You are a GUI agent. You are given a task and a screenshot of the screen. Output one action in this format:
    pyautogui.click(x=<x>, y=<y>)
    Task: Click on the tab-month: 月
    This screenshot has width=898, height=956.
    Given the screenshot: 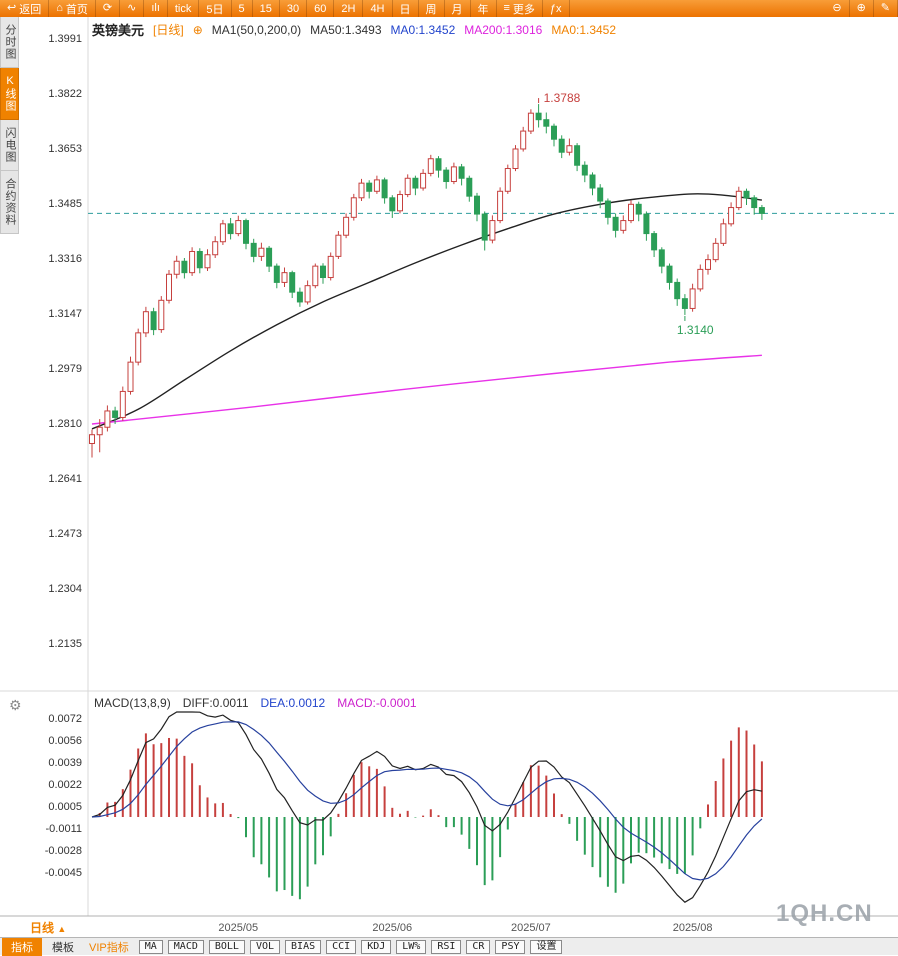 What is the action you would take?
    pyautogui.click(x=458, y=8)
    